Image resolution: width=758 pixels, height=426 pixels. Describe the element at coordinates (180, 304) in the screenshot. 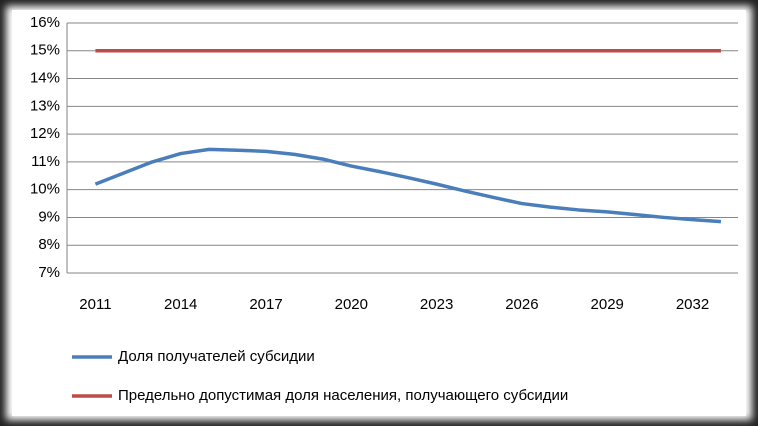

I see `x-tick-label: 2014` at that location.